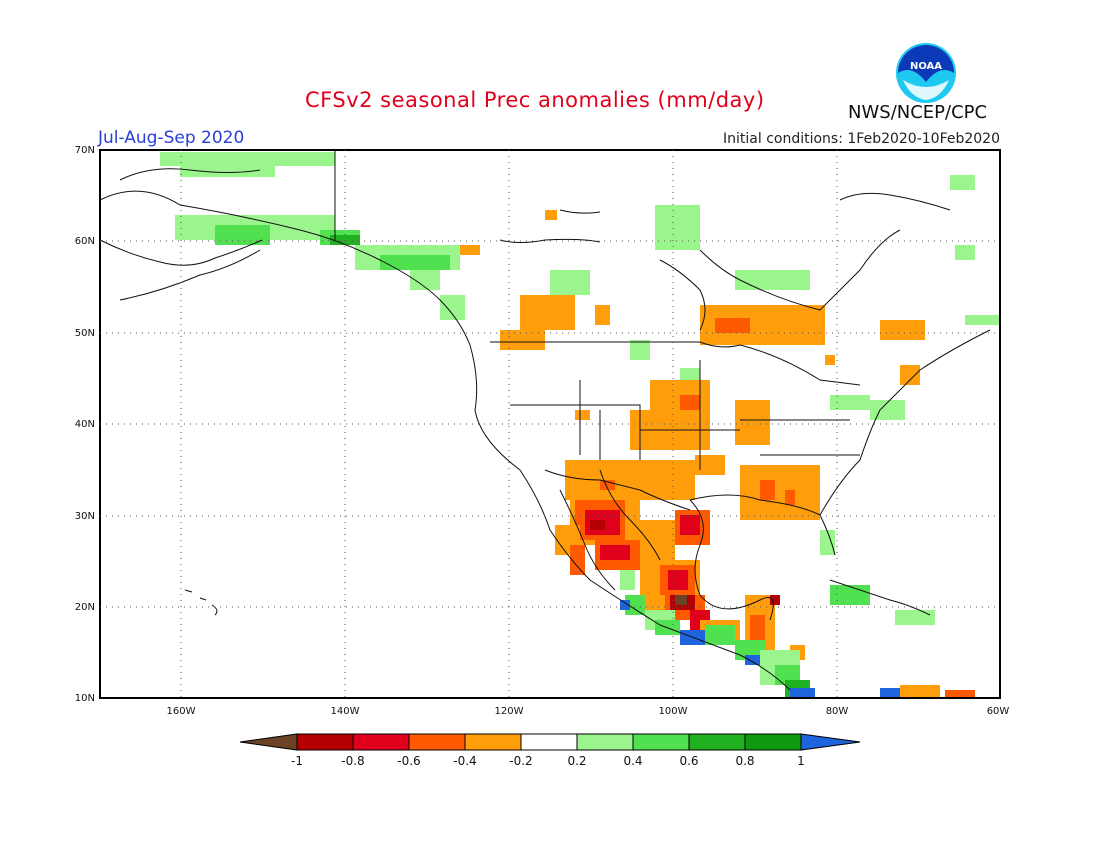  What do you see at coordinates (181, 711) in the screenshot?
I see `lon-label-160w: 160W` at bounding box center [181, 711].